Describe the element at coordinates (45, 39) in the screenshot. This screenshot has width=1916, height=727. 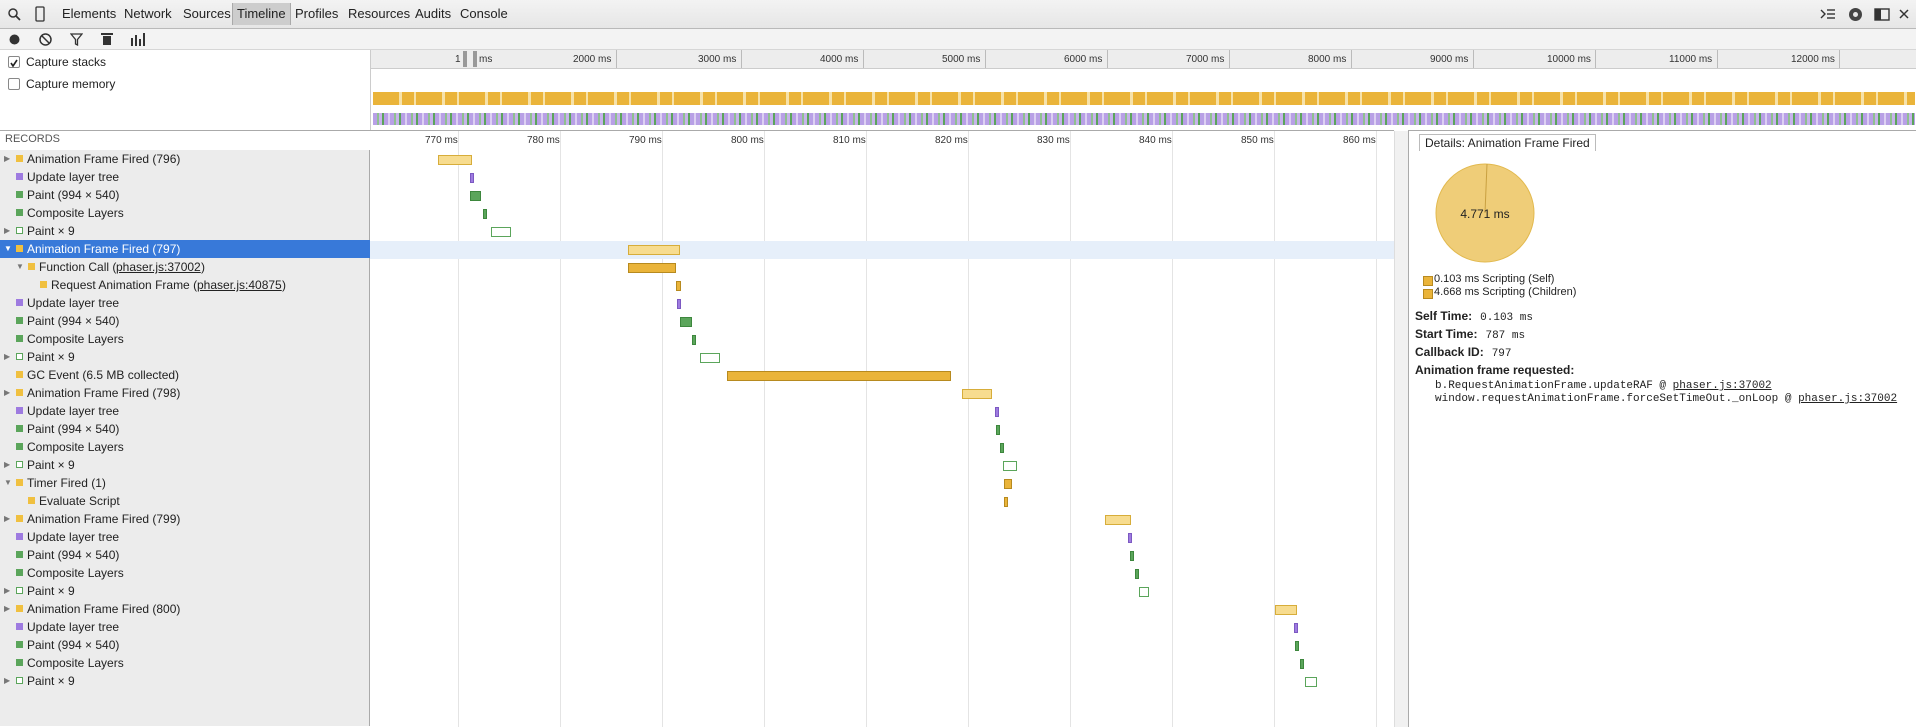
I see `clear-icon` at that location.